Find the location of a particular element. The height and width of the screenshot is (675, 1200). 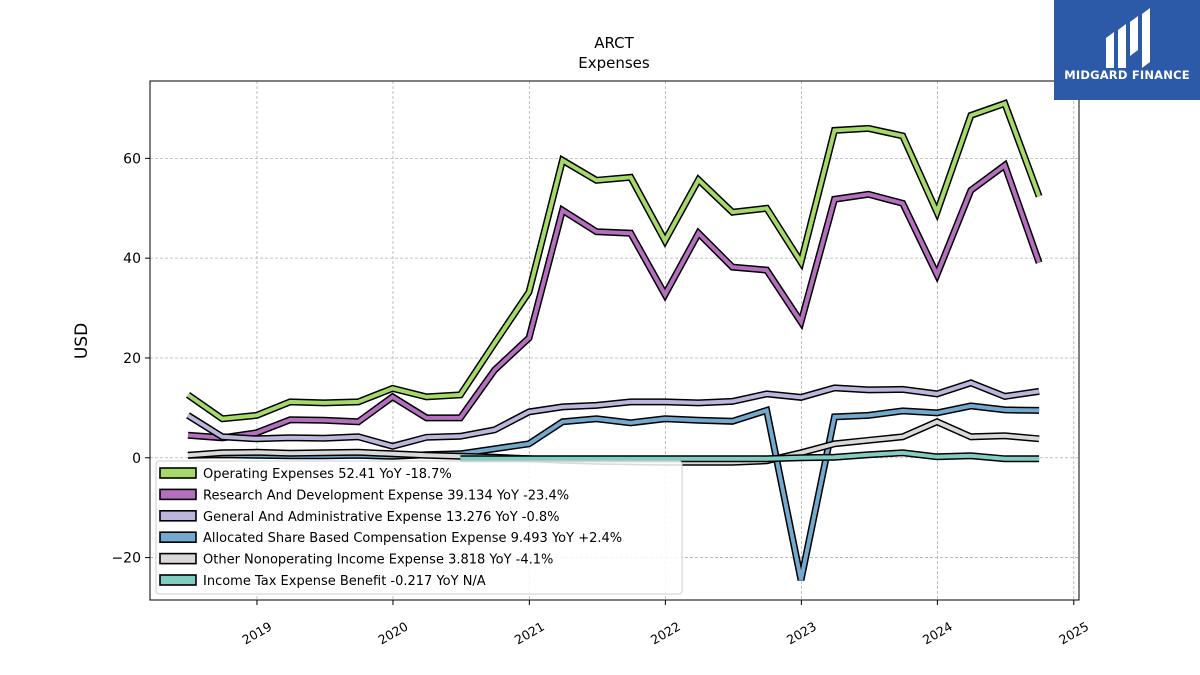

legend-box is located at coordinates (419, 527).